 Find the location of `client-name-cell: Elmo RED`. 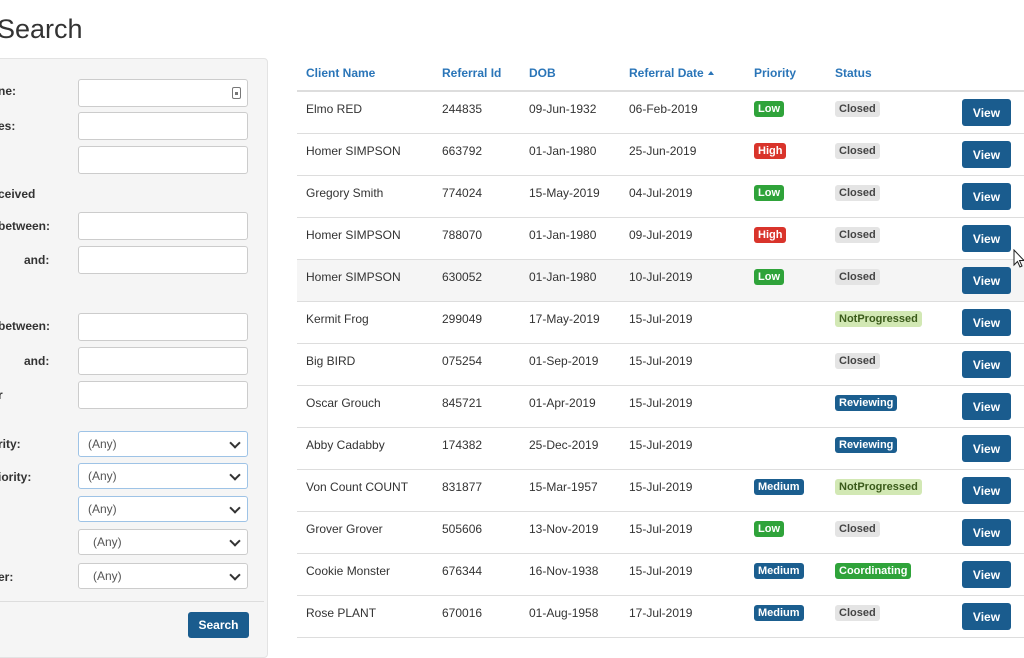

client-name-cell: Elmo RED is located at coordinates (334, 109).